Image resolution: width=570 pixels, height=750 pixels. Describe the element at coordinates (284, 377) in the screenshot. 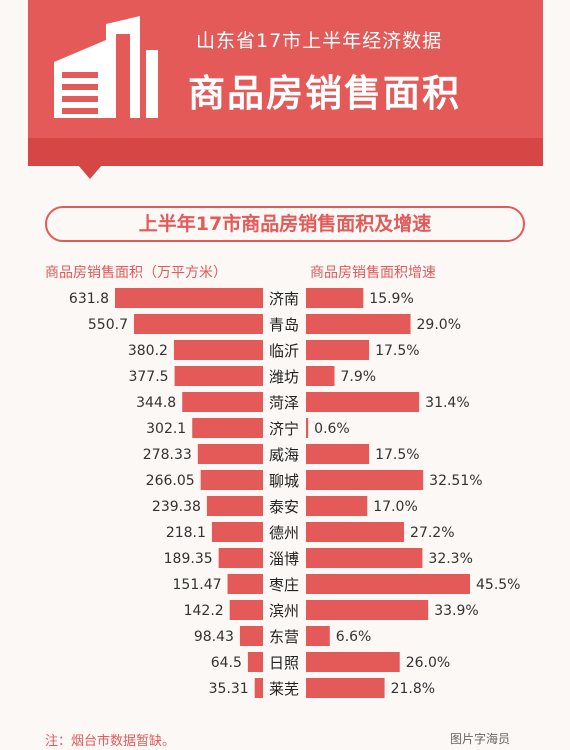

I see `city-label: 潍坊` at that location.